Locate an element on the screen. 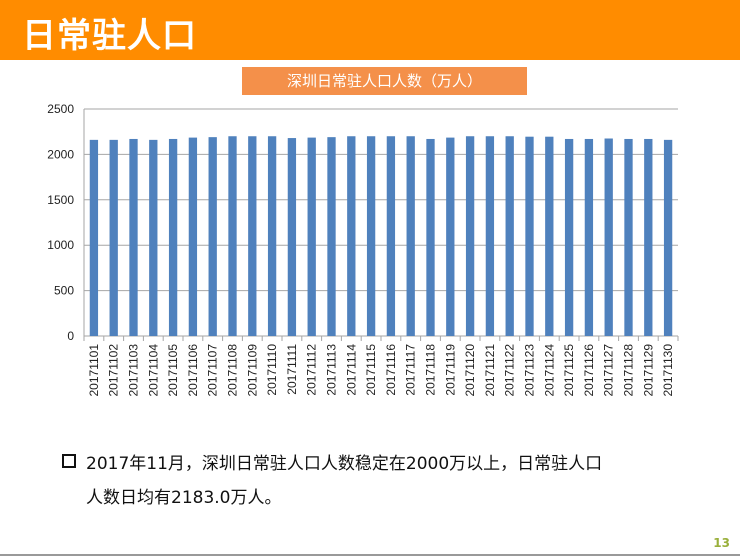 Image resolution: width=740 pixels, height=556 pixels. bottom-divider is located at coordinates (370, 555).